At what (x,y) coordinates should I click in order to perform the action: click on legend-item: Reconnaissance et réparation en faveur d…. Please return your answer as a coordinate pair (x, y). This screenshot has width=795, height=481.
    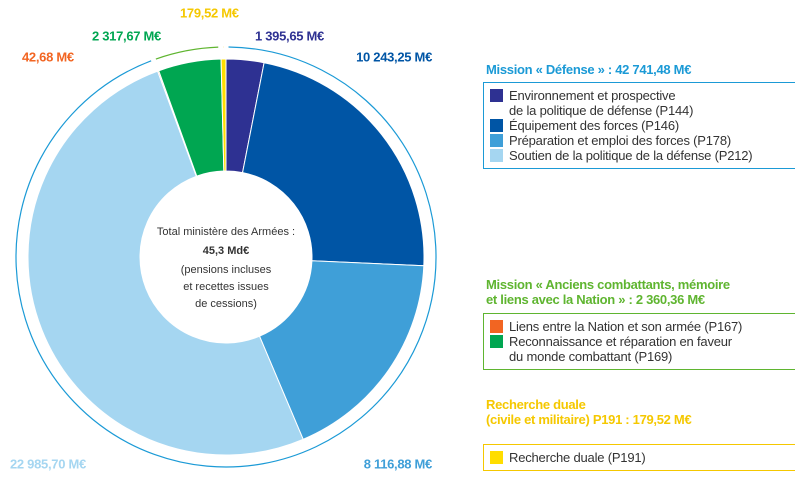
    Looking at the image, I should click on (642, 349).